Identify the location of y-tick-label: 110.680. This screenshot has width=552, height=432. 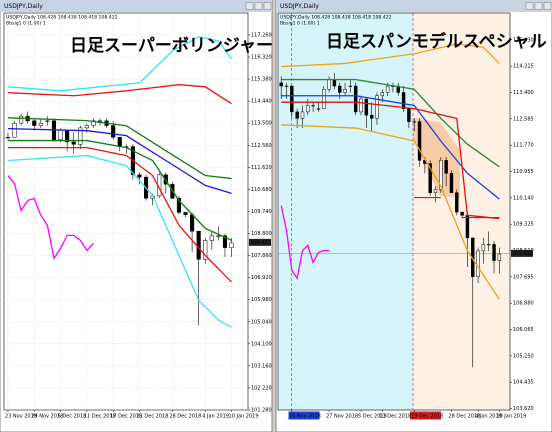
(261, 190).